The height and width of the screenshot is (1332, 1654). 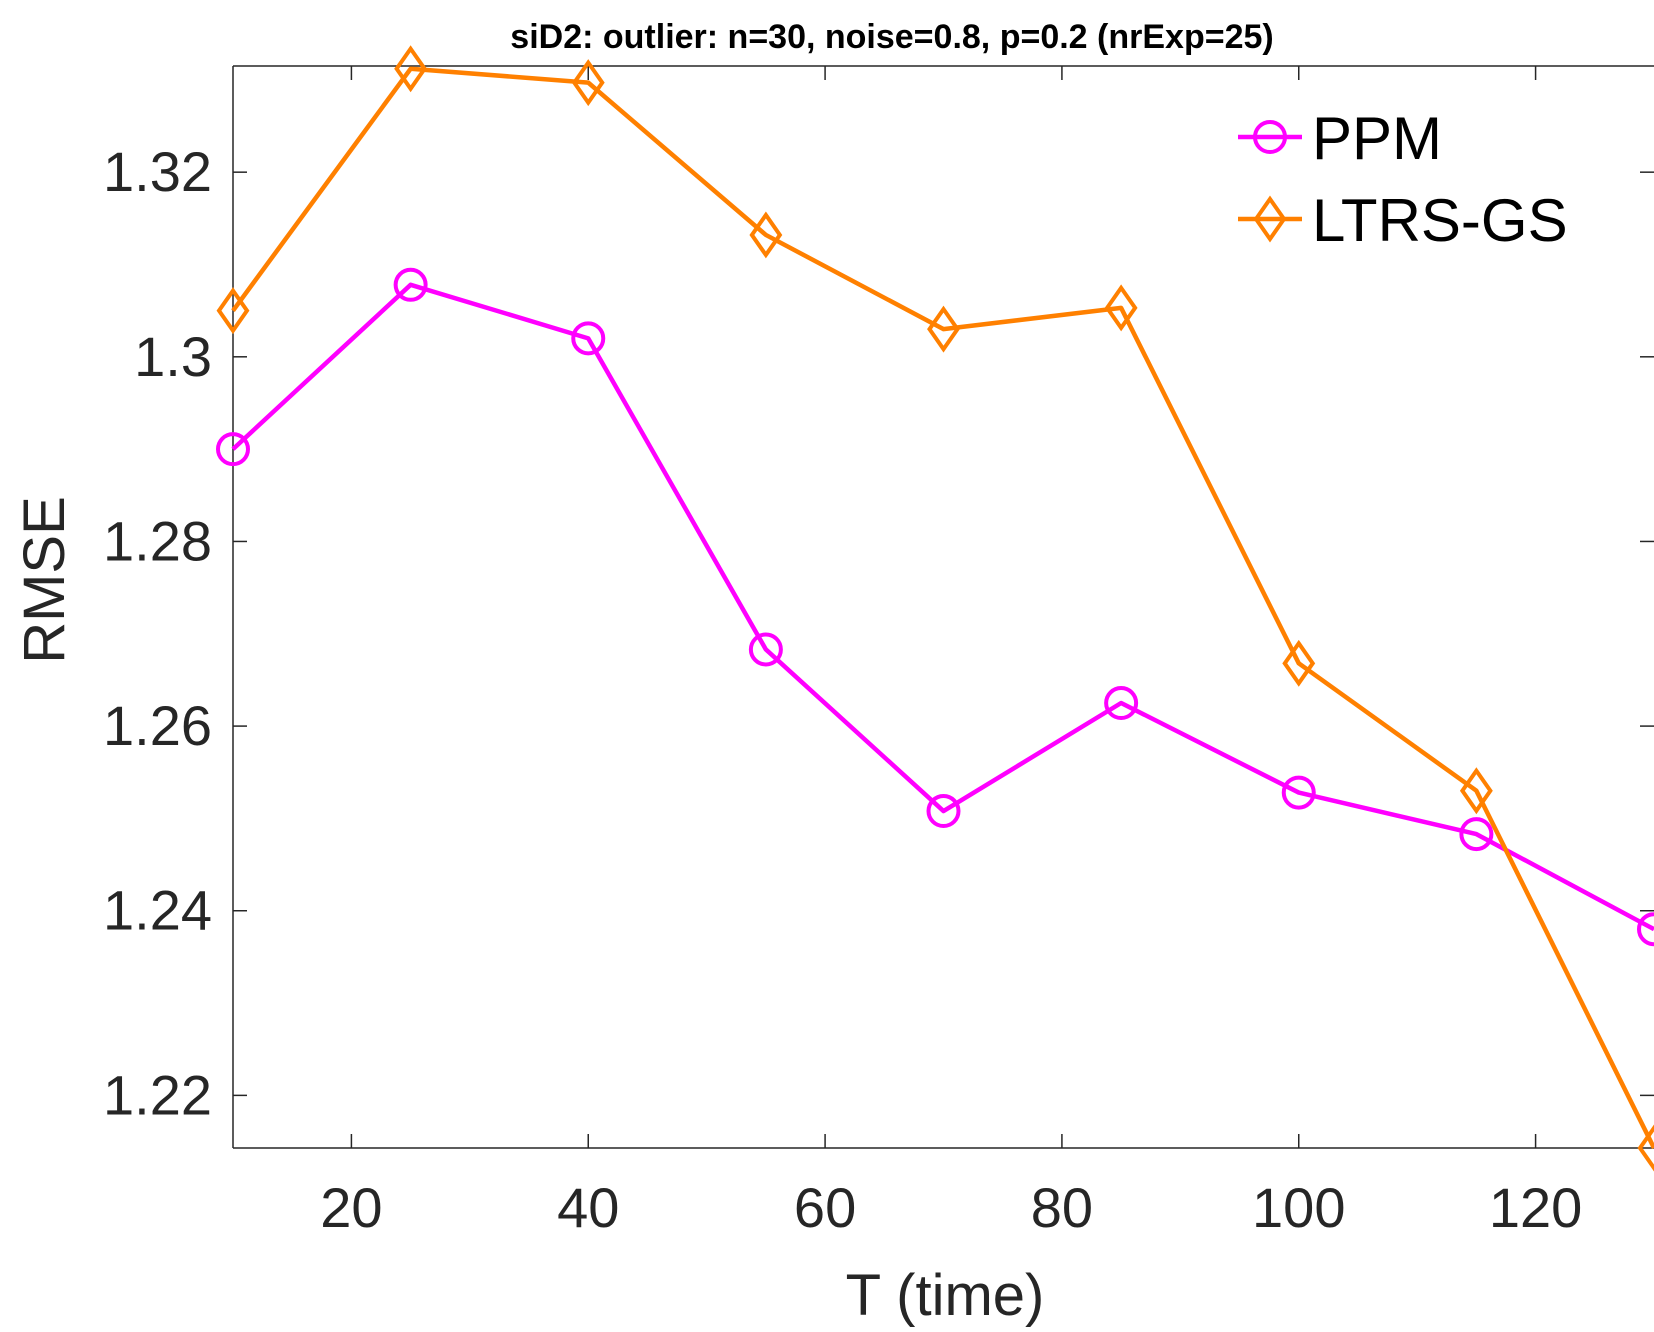 I want to click on x-tick-label: 40, so click(x=588, y=1207).